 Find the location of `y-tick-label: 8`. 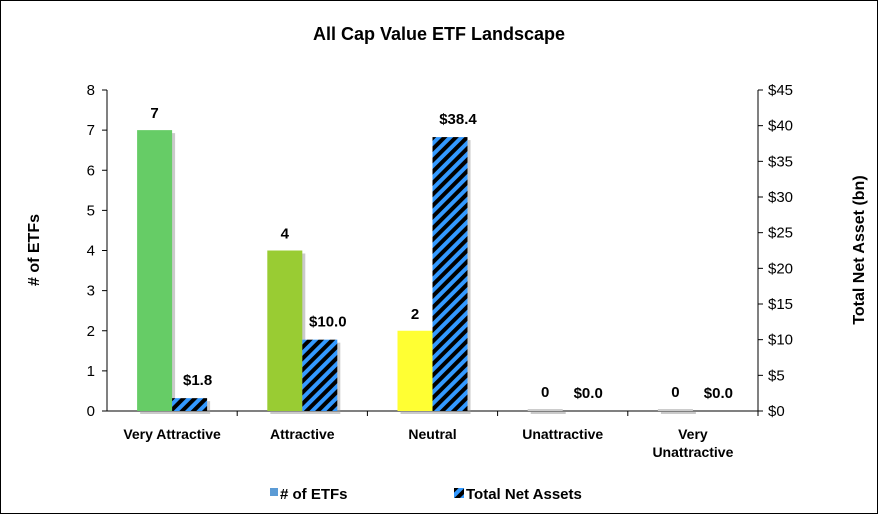

y-tick-label: 8 is located at coordinates (91, 90).